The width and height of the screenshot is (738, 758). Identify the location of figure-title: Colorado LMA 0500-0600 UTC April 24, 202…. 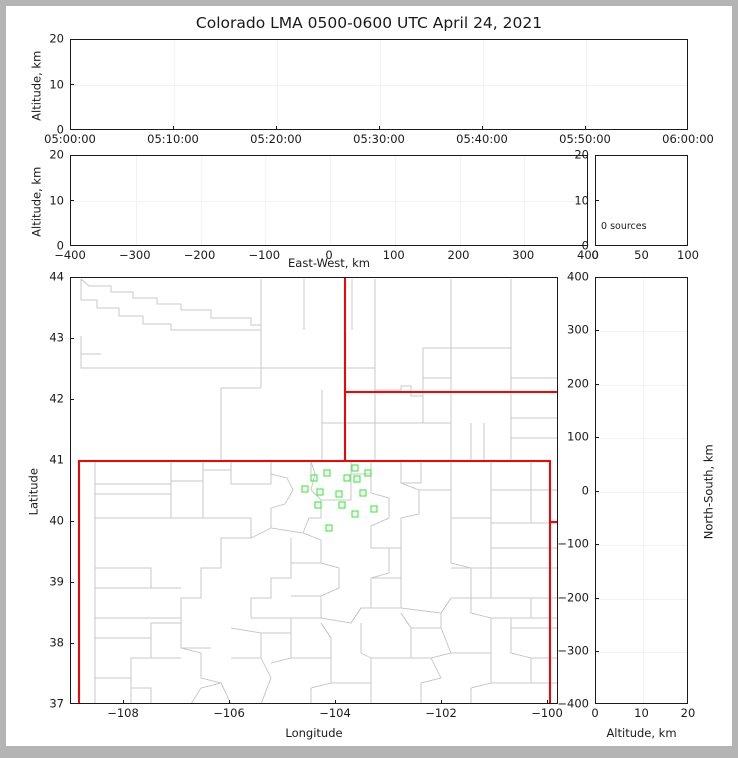
(369, 23).